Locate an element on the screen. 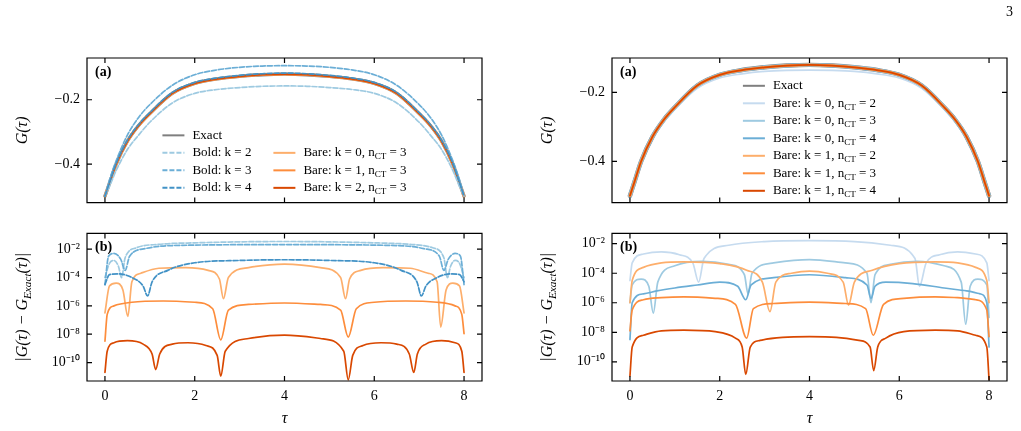  text: 3 is located at coordinates (1009, 11).